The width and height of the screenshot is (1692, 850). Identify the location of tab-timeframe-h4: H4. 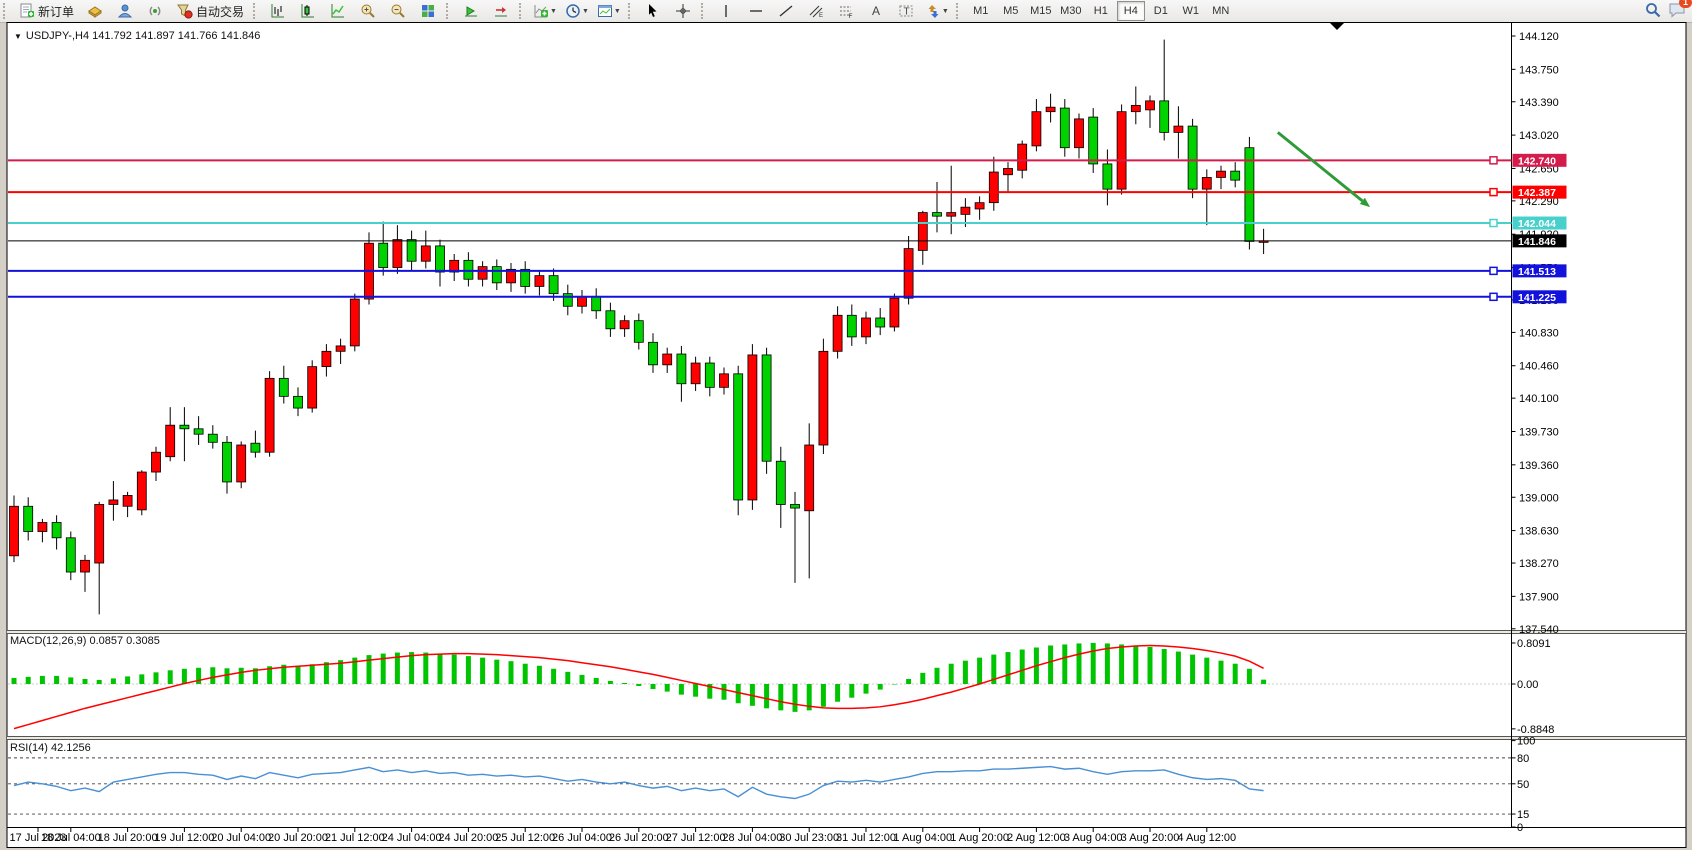
(1130, 11).